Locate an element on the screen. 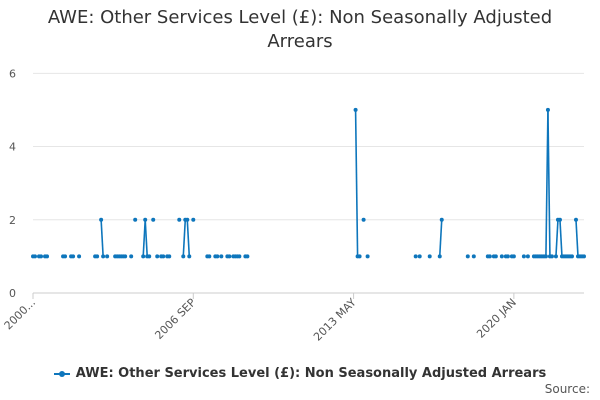 The image size is (600, 400). y-tick-label: 6 is located at coordinates (12, 73).